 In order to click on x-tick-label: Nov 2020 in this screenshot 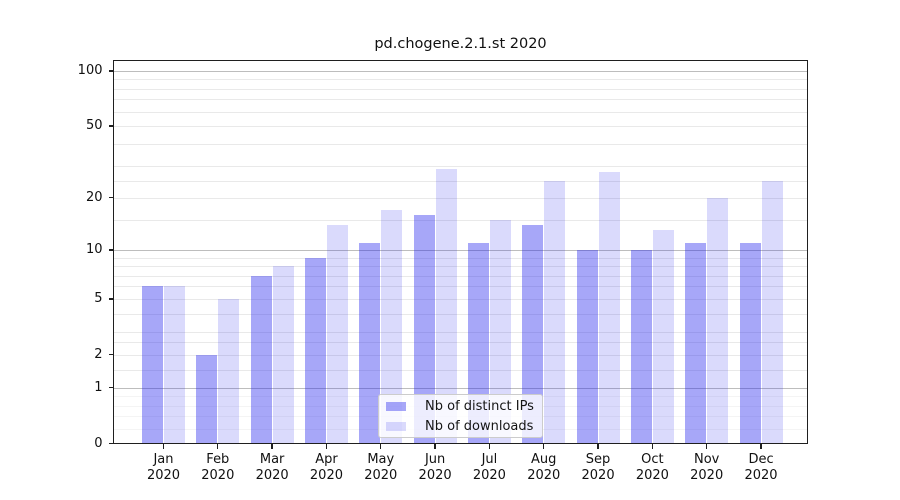, I will do `click(707, 467)`.